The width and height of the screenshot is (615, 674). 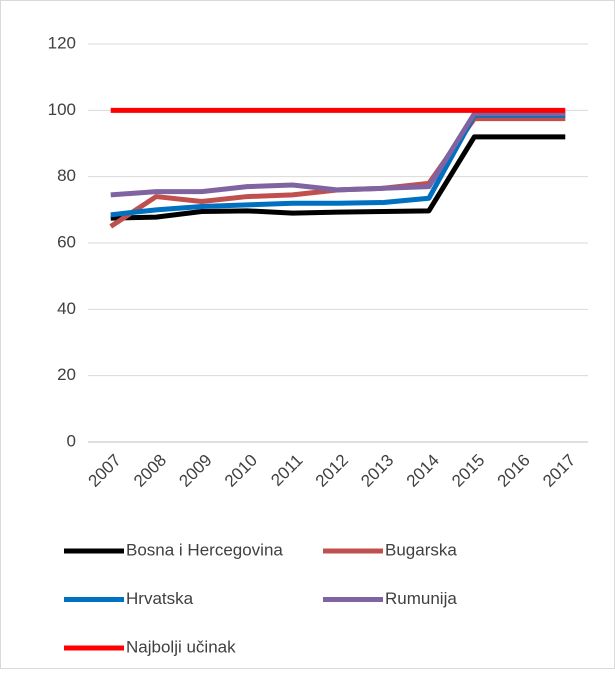 I want to click on y-tick-label: 60, so click(x=66, y=241).